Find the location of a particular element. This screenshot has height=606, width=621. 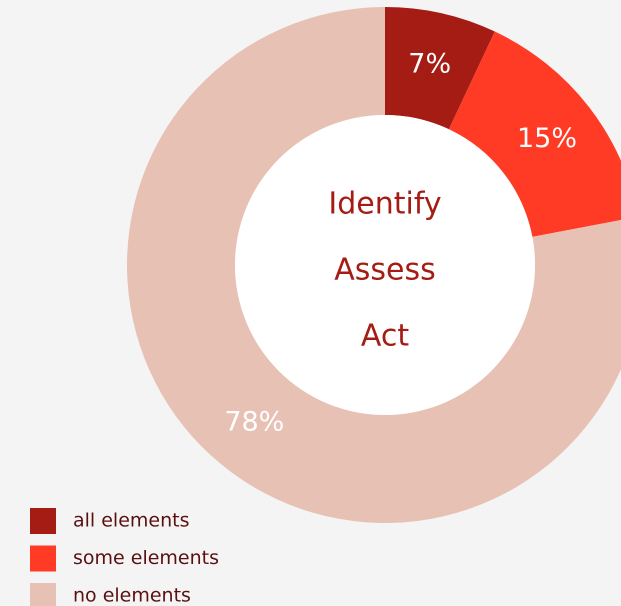

center-text: Assess is located at coordinates (385, 270).